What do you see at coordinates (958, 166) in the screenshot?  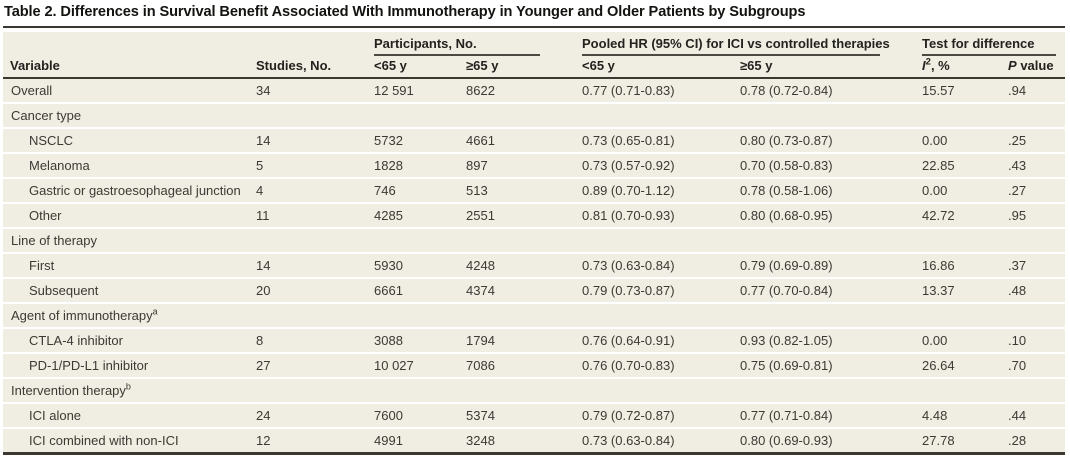 I see `cell-i2: 22.85` at bounding box center [958, 166].